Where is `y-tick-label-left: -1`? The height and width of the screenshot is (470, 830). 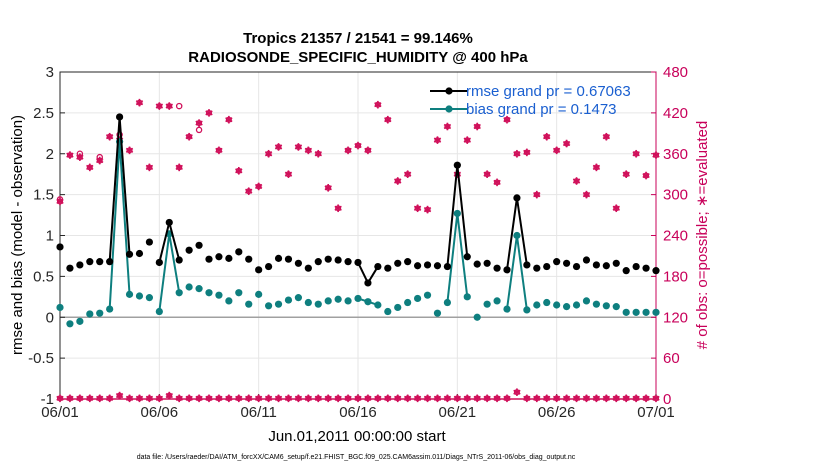 y-tick-label-left: -1 is located at coordinates (47, 399).